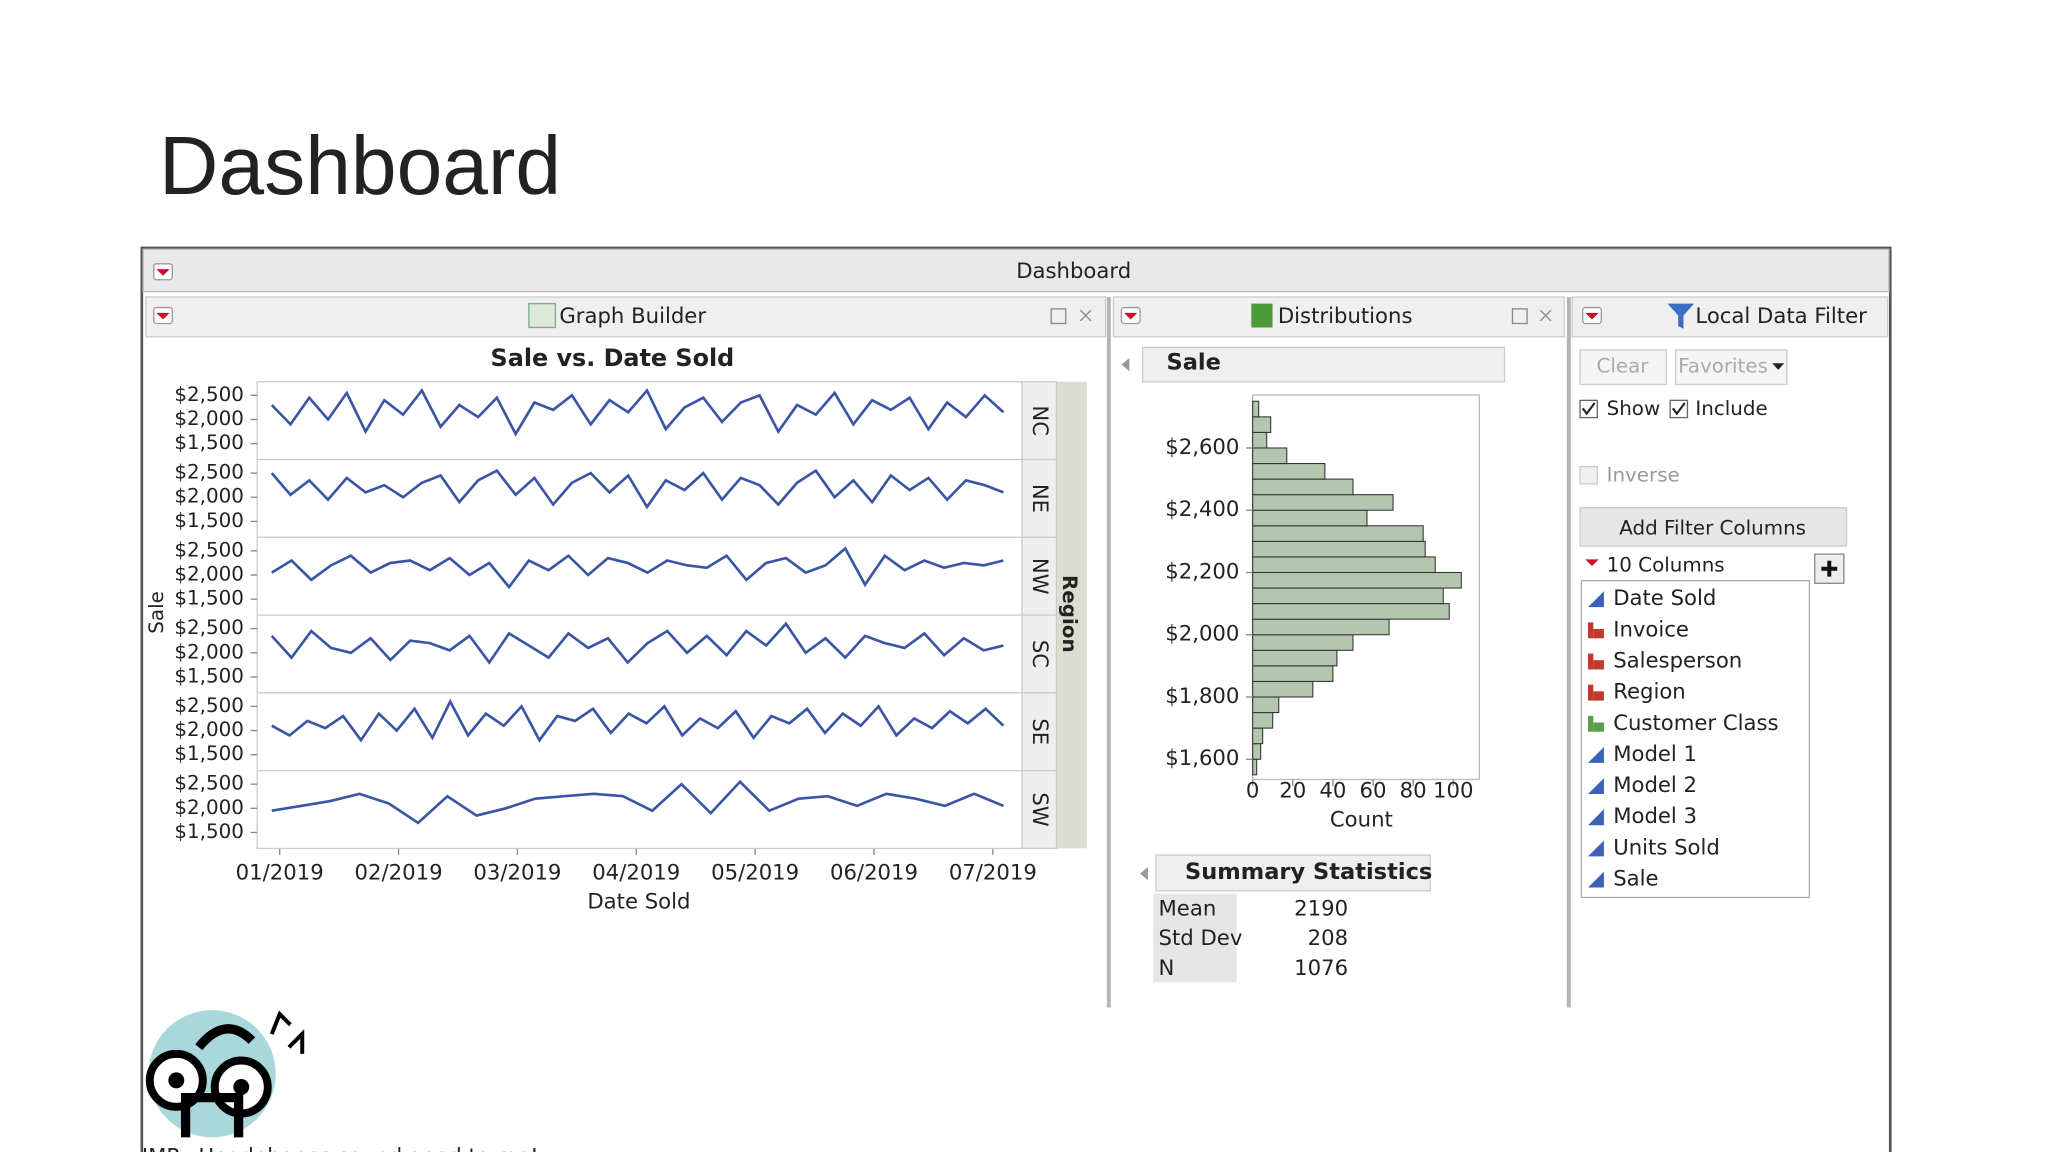  What do you see at coordinates (542, 315) in the screenshot?
I see `graph-builder-icon` at bounding box center [542, 315].